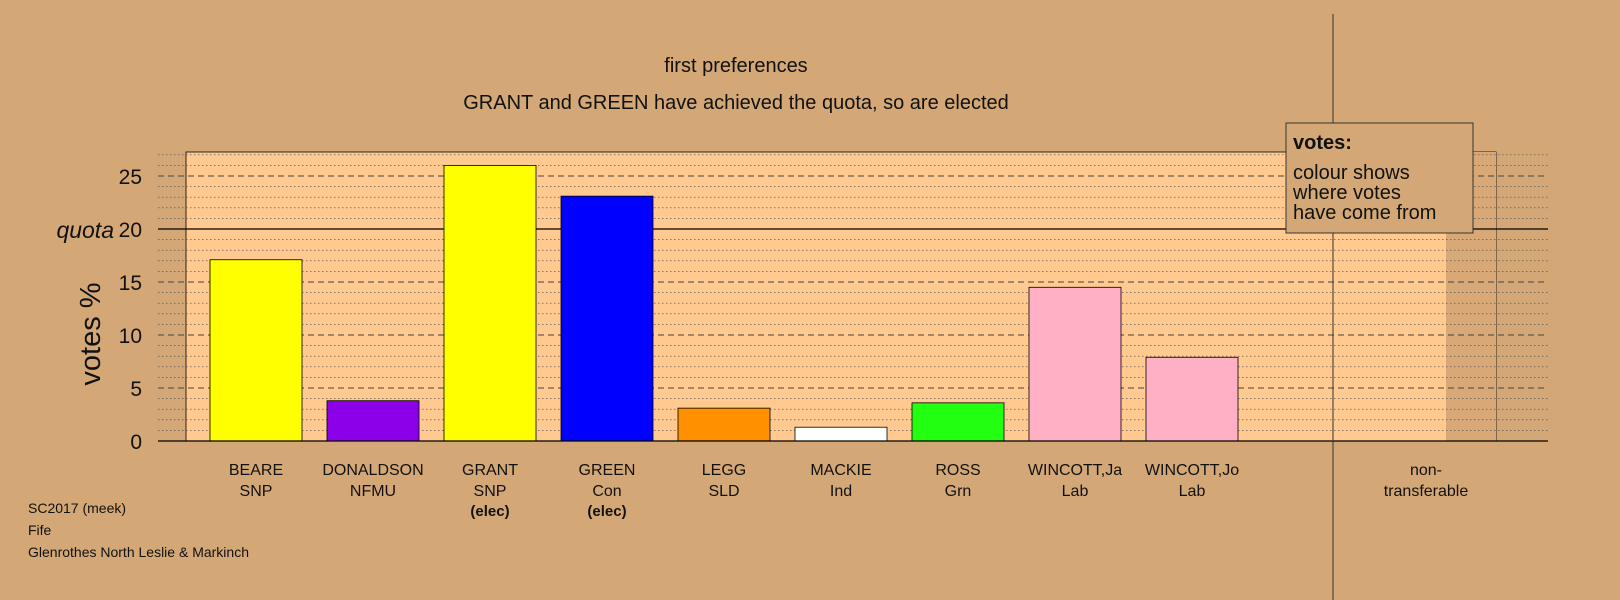 The width and height of the screenshot is (1620, 600). What do you see at coordinates (1351, 173) in the screenshot?
I see `legend-line-1: colour shows` at bounding box center [1351, 173].